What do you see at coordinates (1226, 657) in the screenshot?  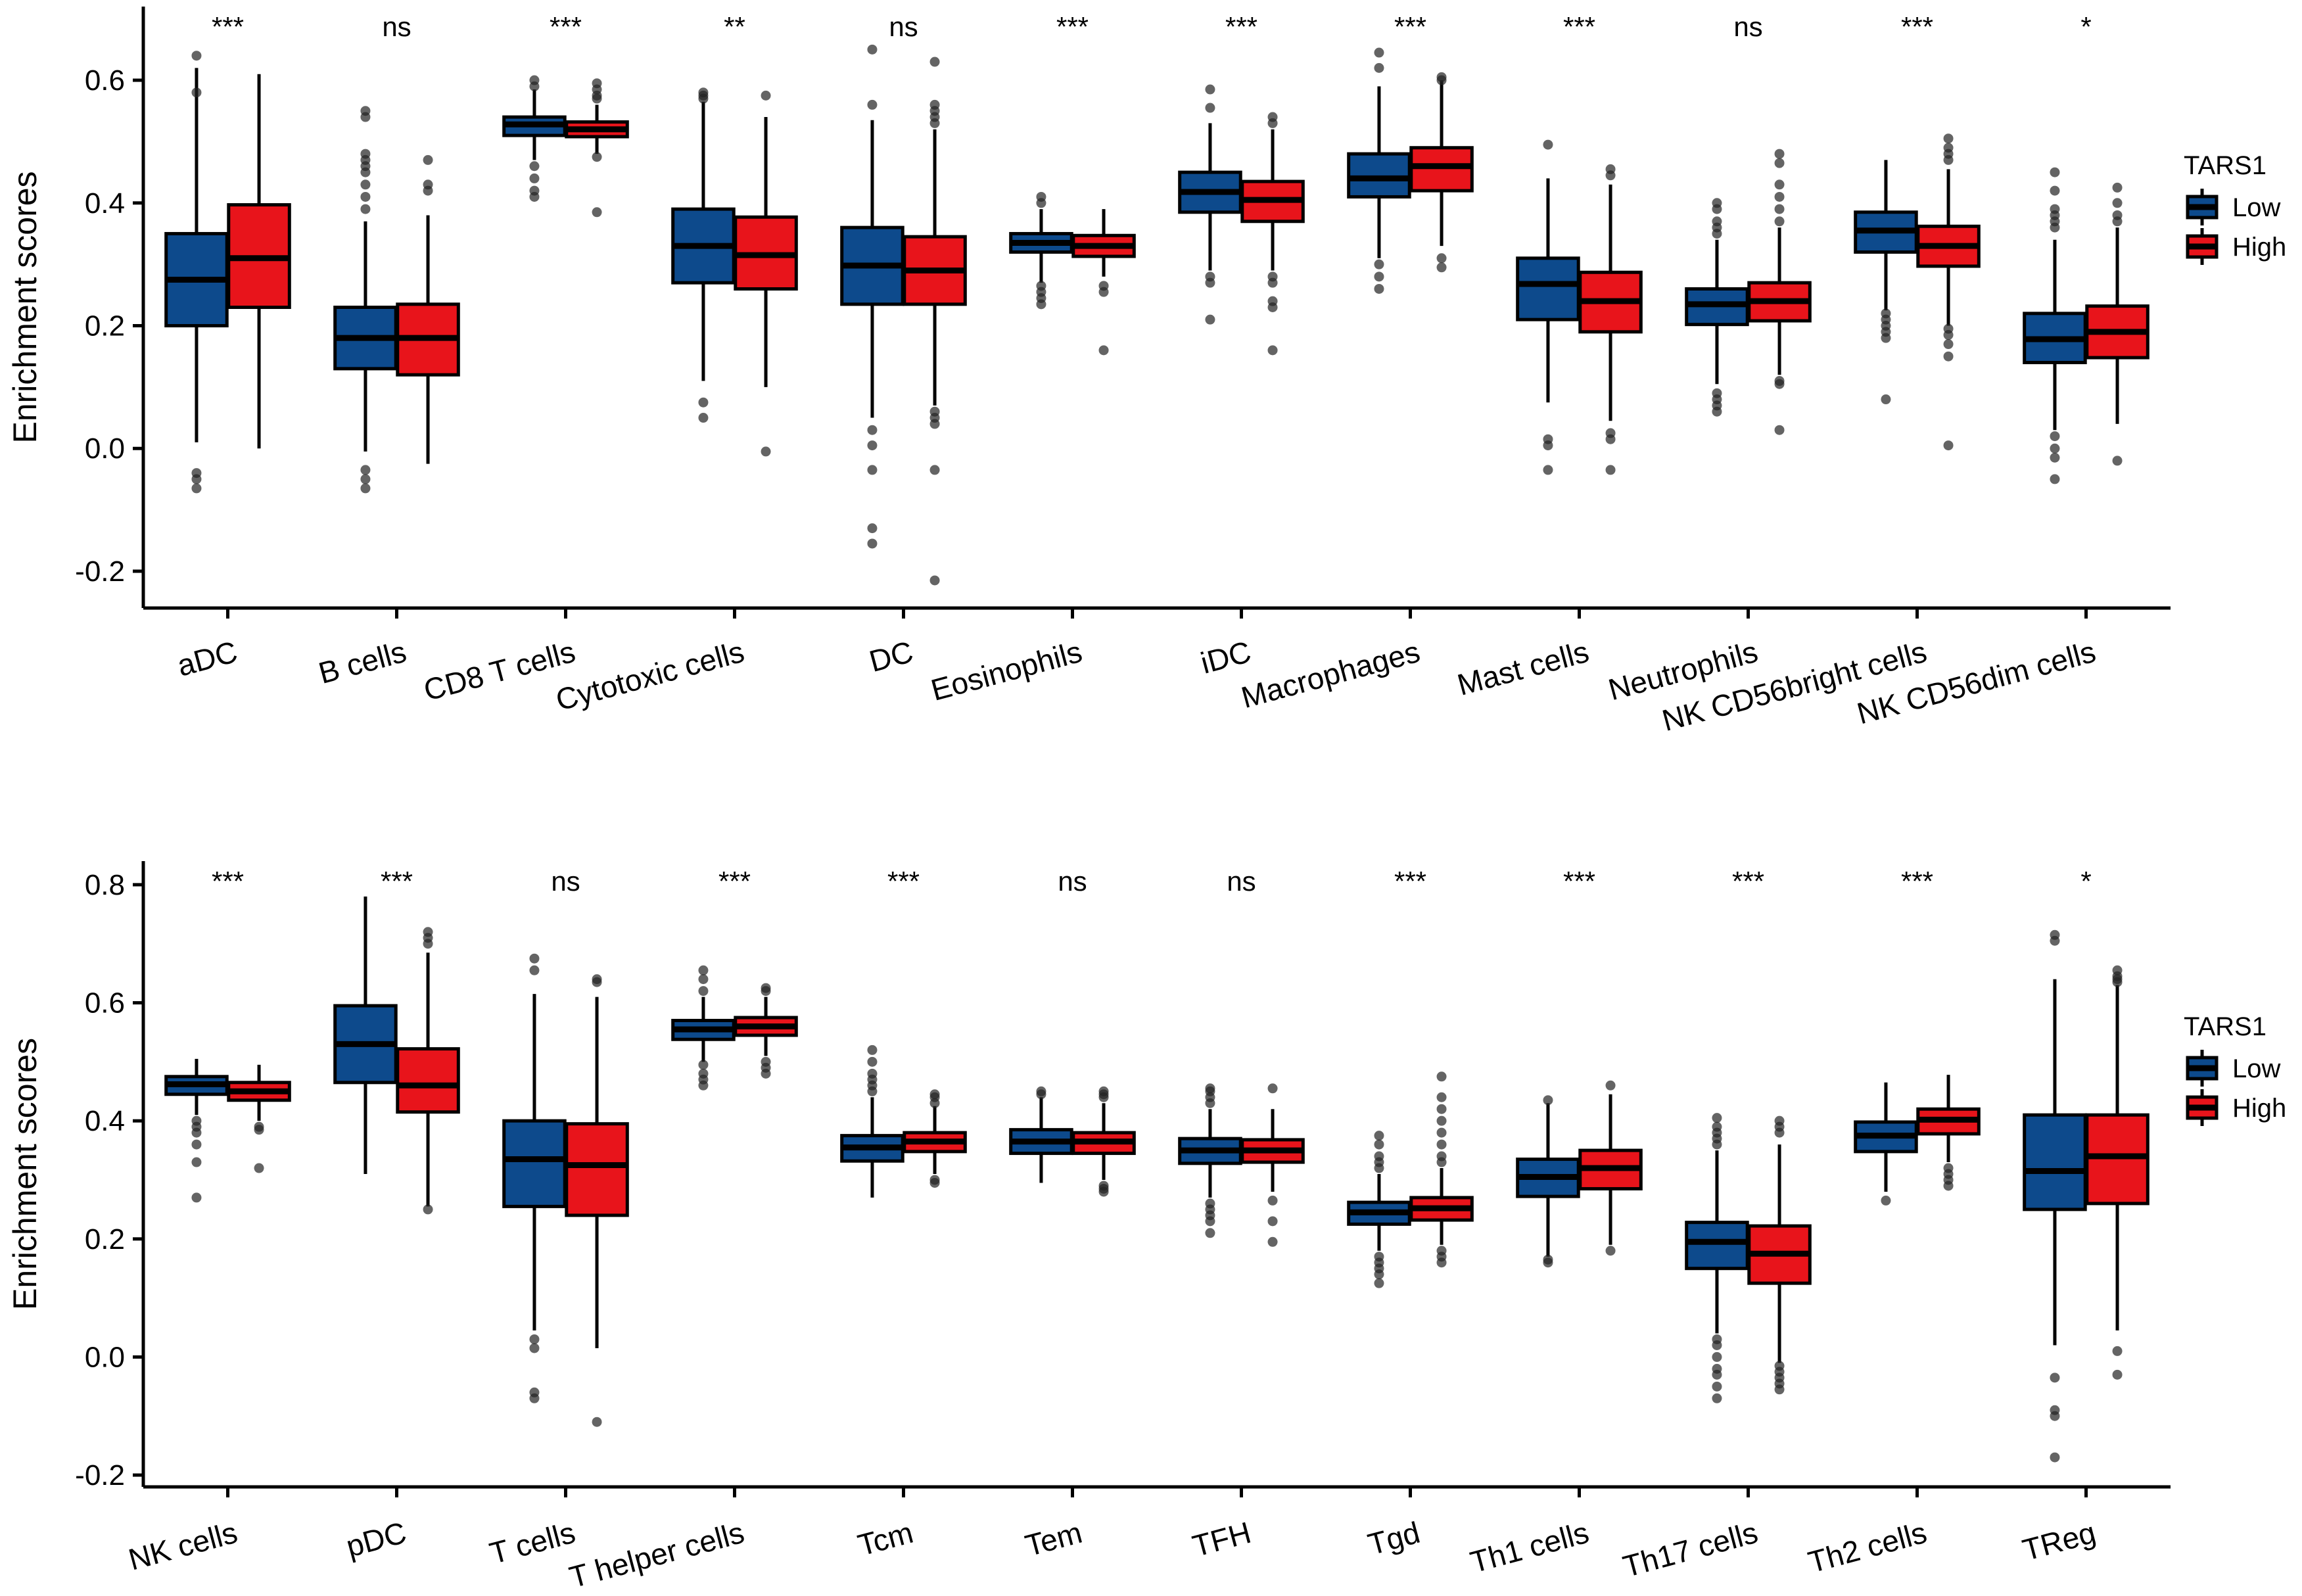 I see `x-tick-label: iDC` at bounding box center [1226, 657].